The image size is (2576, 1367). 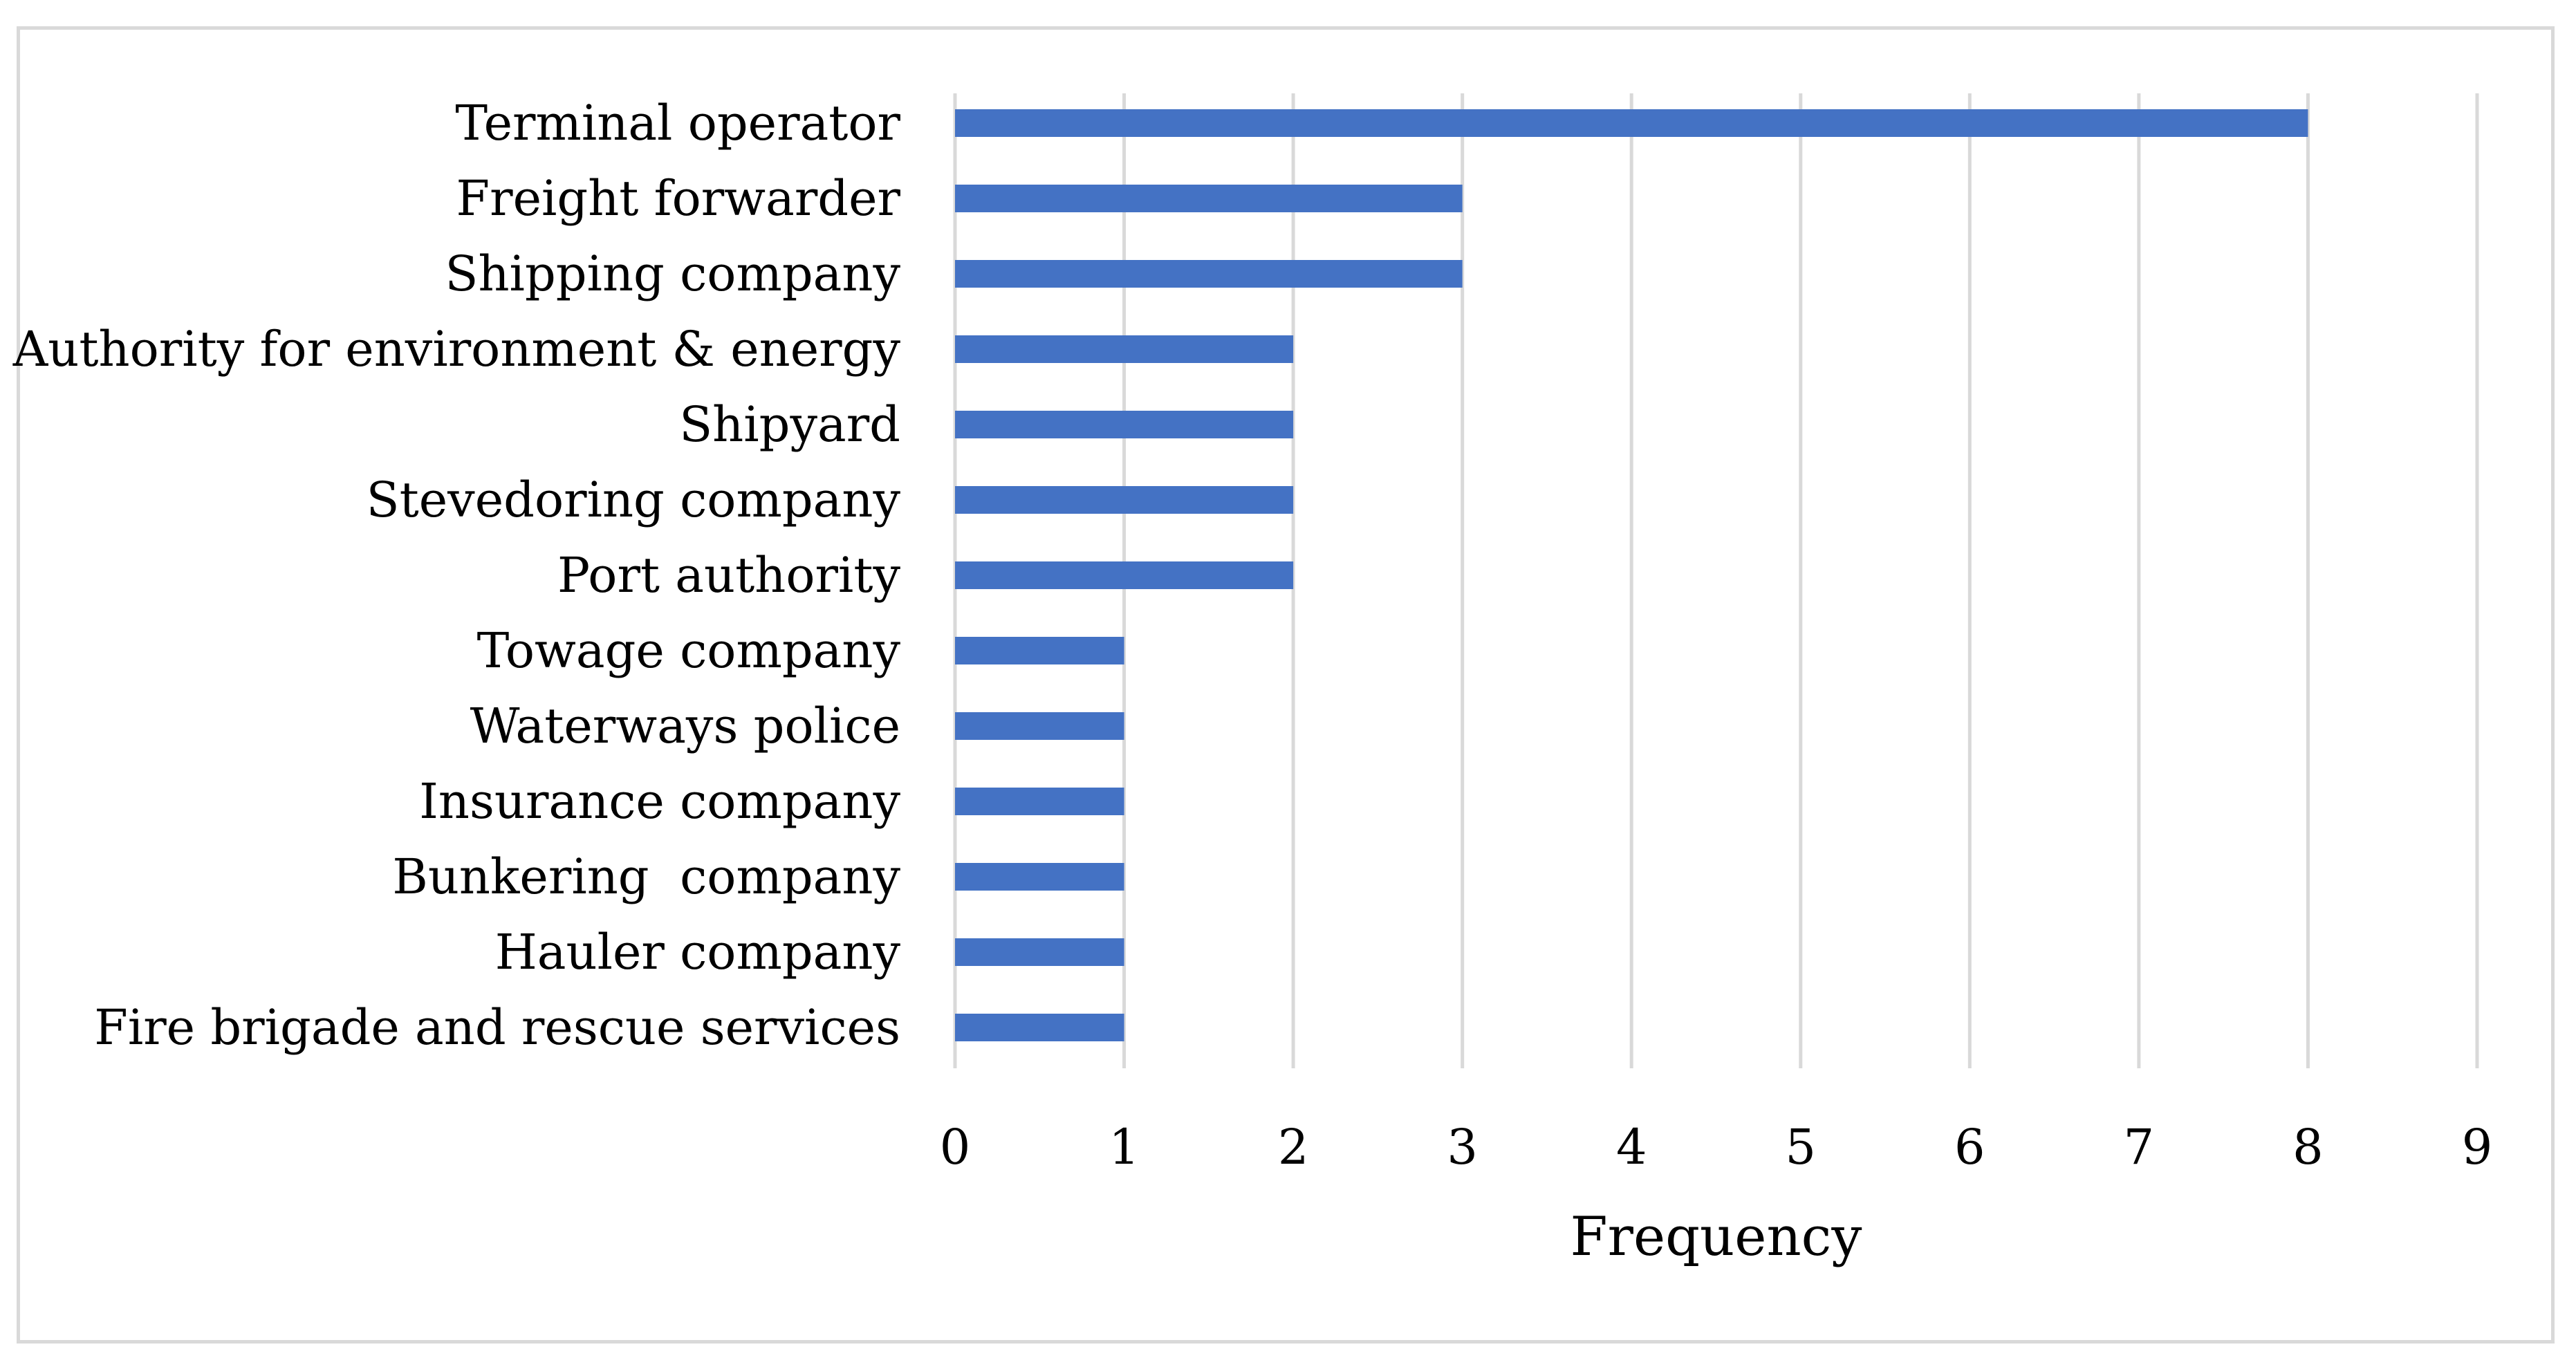 I want to click on x-tick-labels: 0 1 2 3 4 5 6 7 8 9, so click(x=1716, y=1147).